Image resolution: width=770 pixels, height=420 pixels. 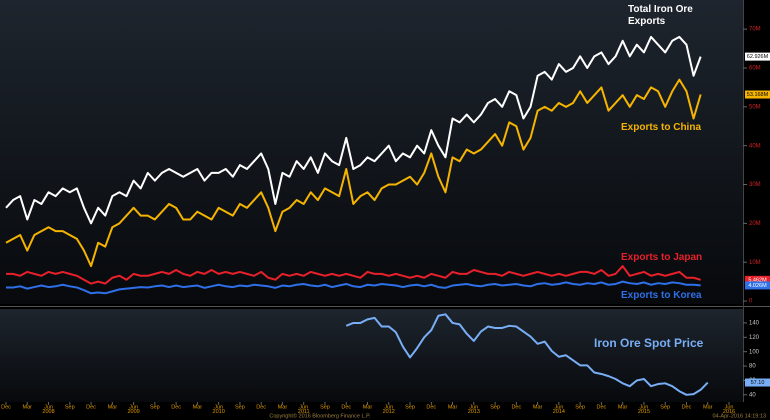 What do you see at coordinates (133, 412) in the screenshot?
I see `year-label: 2009` at bounding box center [133, 412].